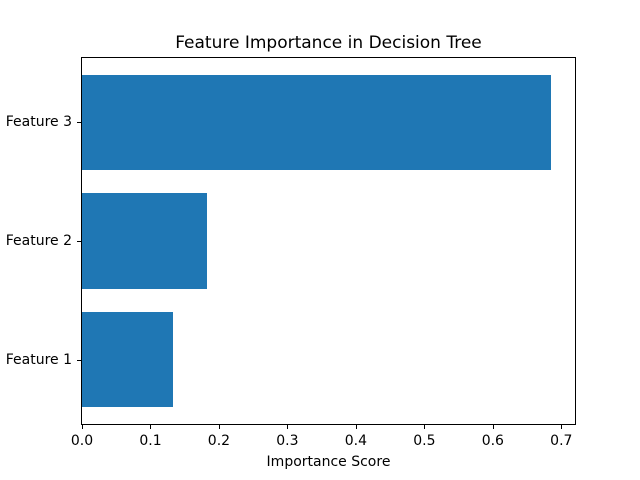  What do you see at coordinates (287, 441) in the screenshot?
I see `x-tick-label: 0.3` at bounding box center [287, 441].